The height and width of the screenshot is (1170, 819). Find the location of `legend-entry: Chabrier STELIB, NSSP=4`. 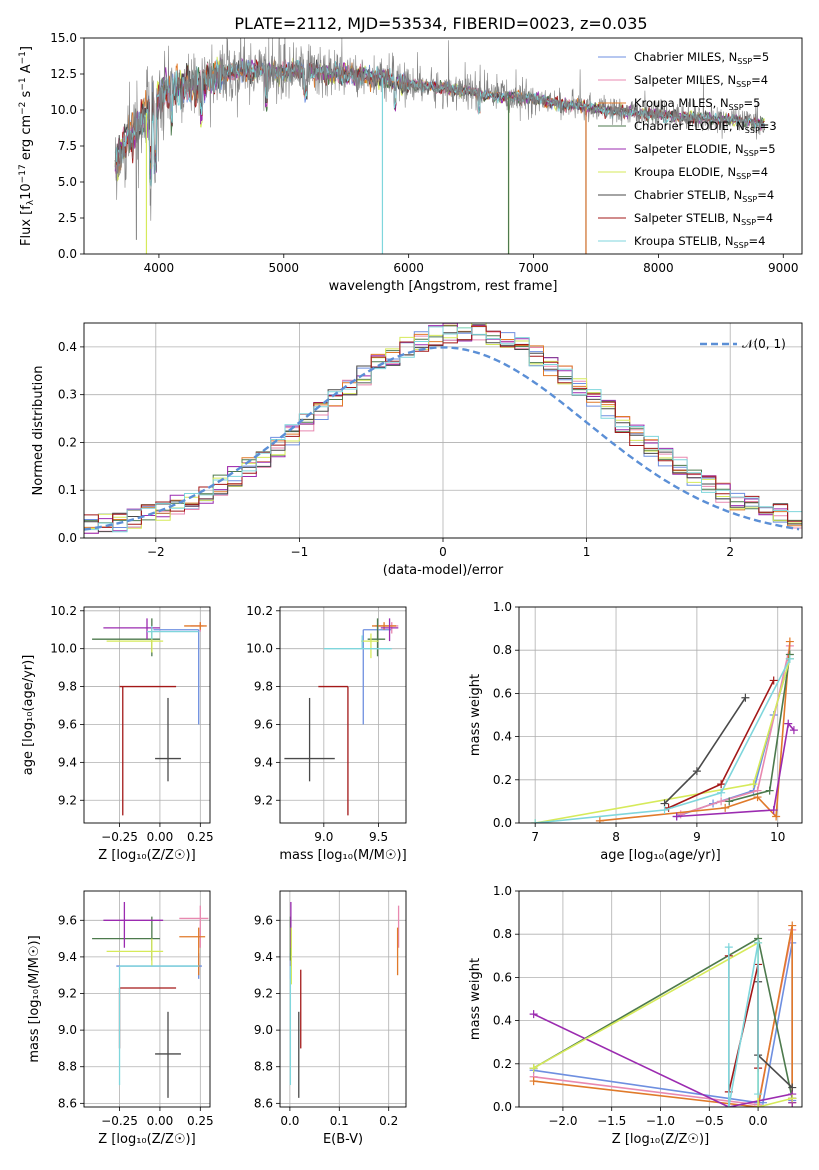

legend-entry: Chabrier STELIB, NSSP=4 is located at coordinates (704, 196).